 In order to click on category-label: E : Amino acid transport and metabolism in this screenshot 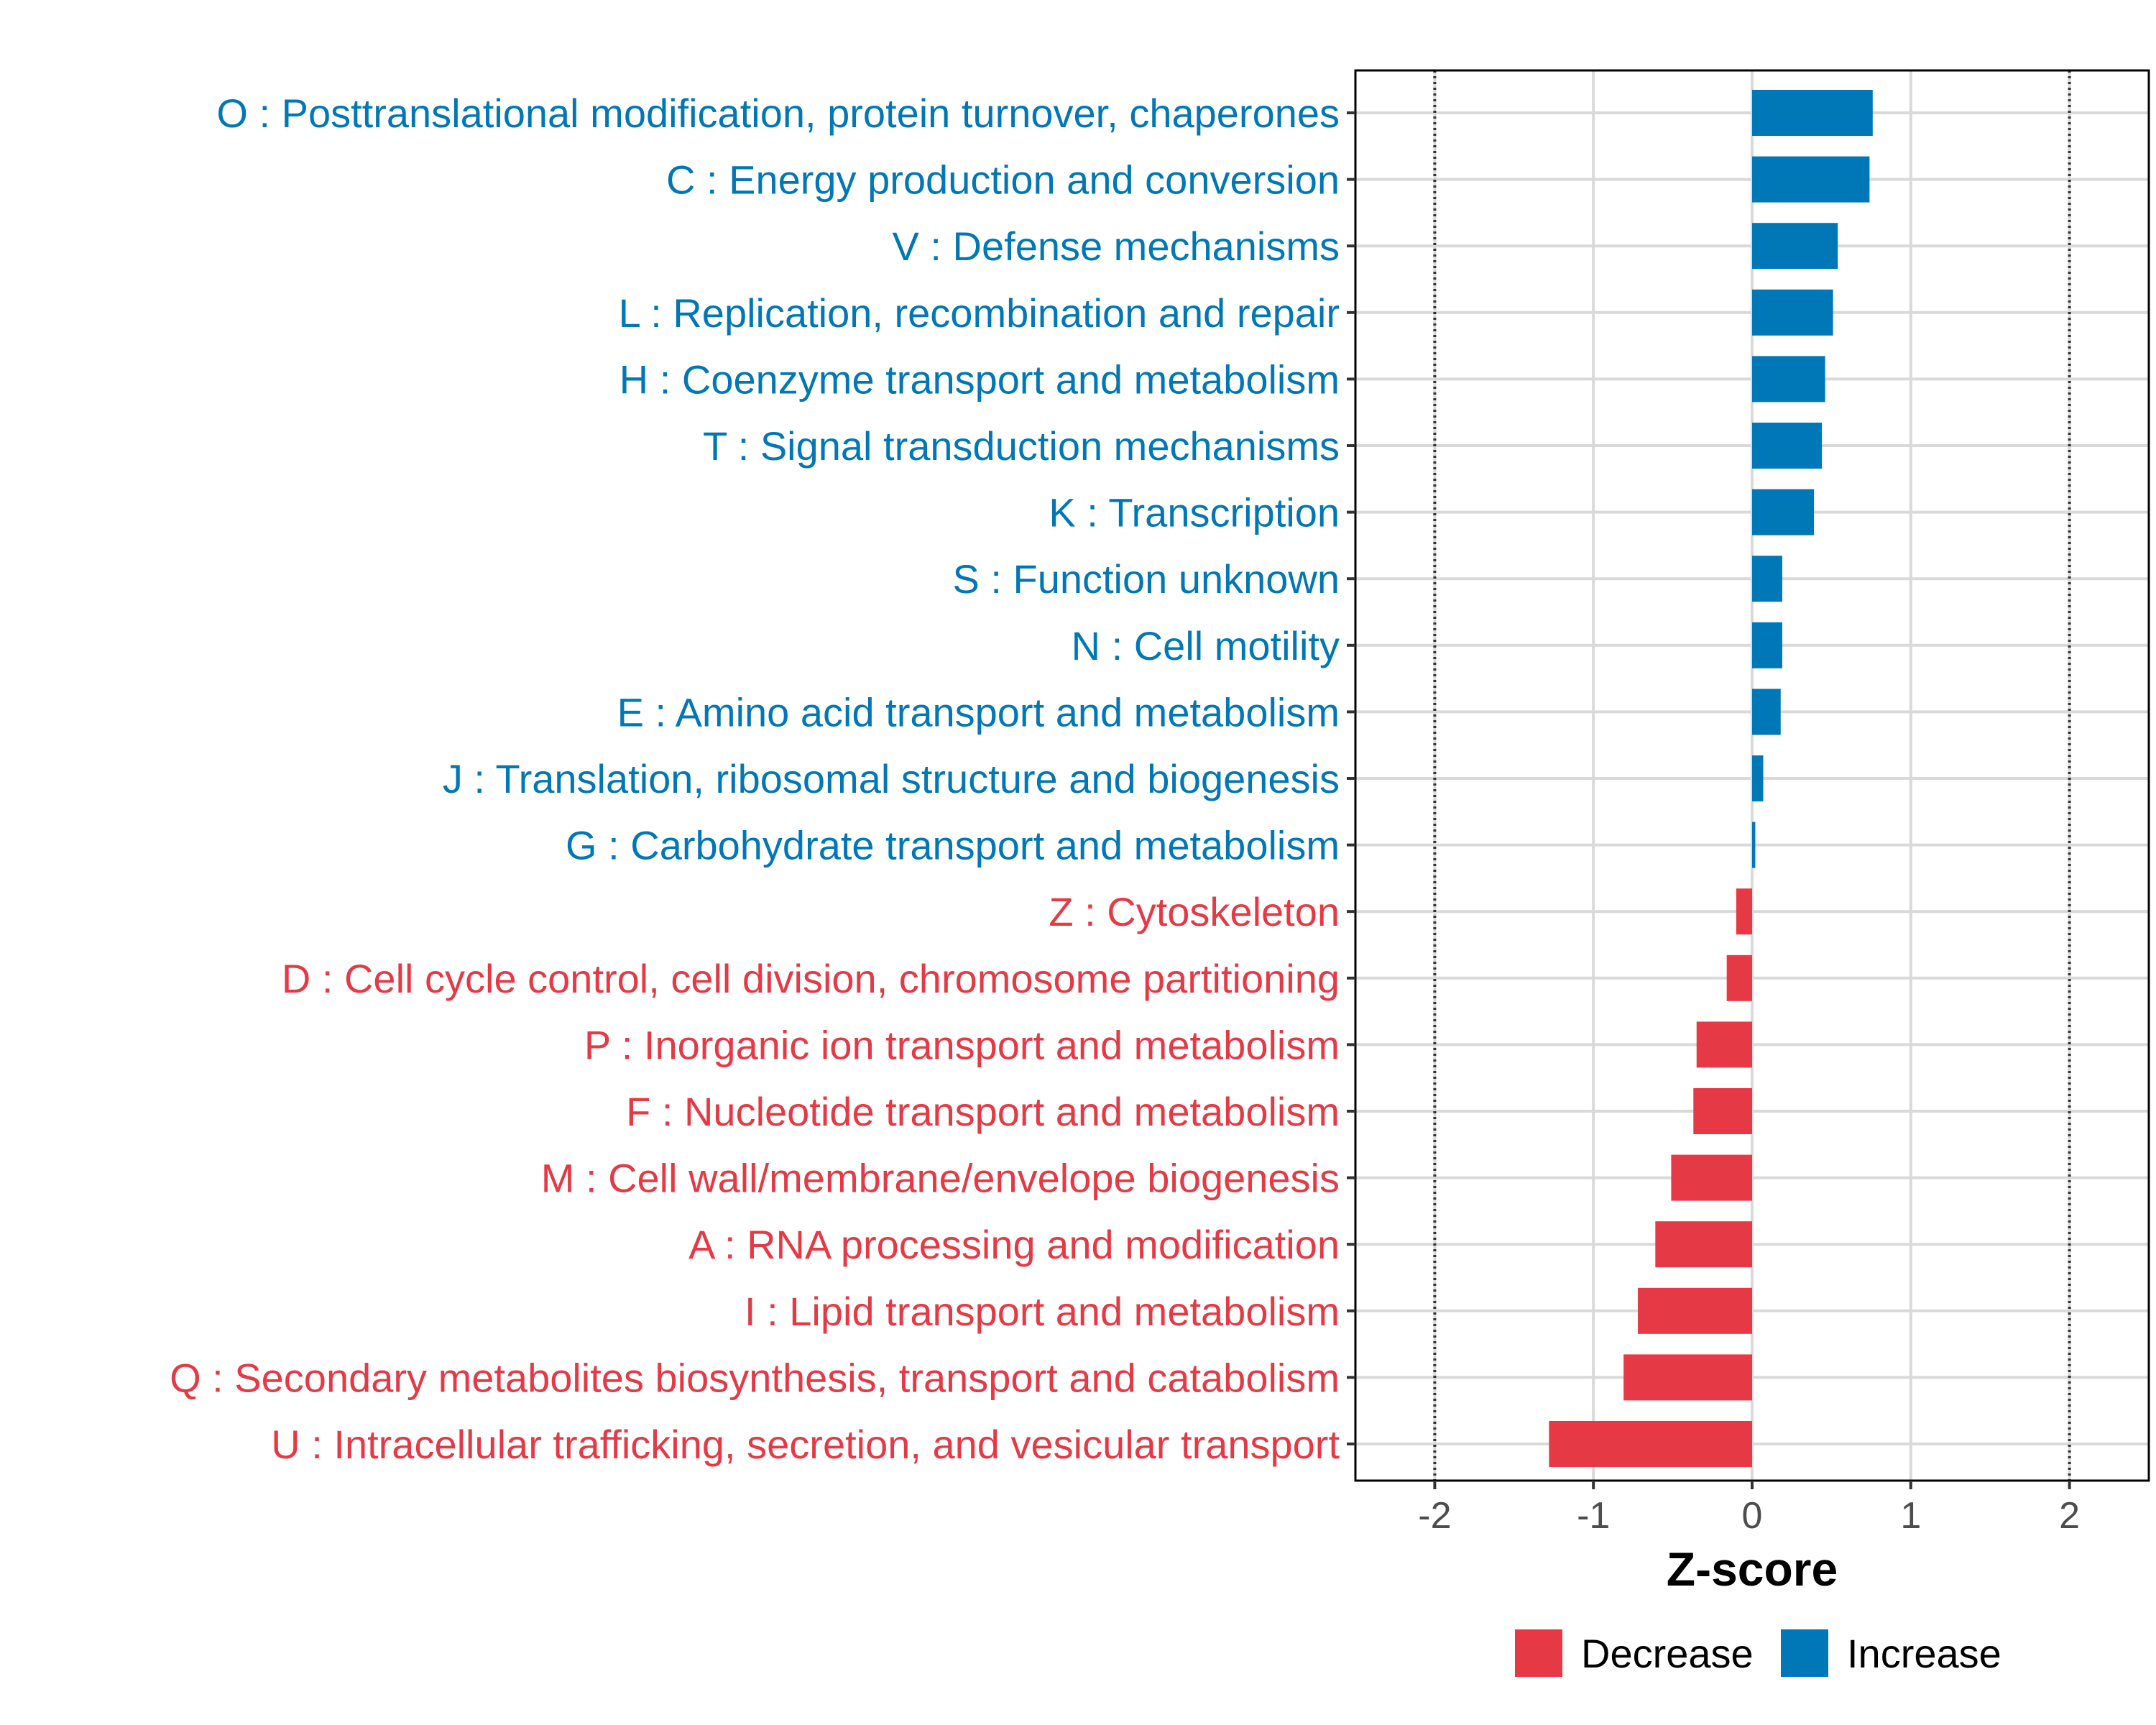, I will do `click(978, 712)`.